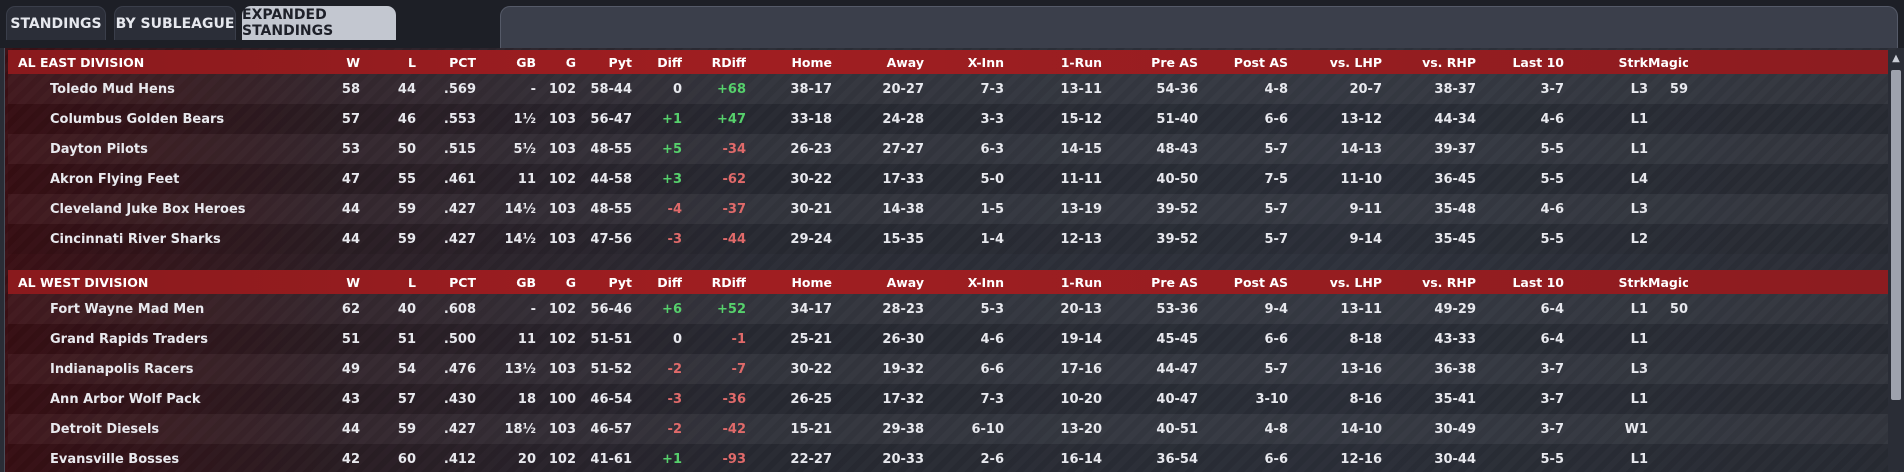 This screenshot has height=472, width=1904. I want to click on cell-diff: +6, so click(672, 309).